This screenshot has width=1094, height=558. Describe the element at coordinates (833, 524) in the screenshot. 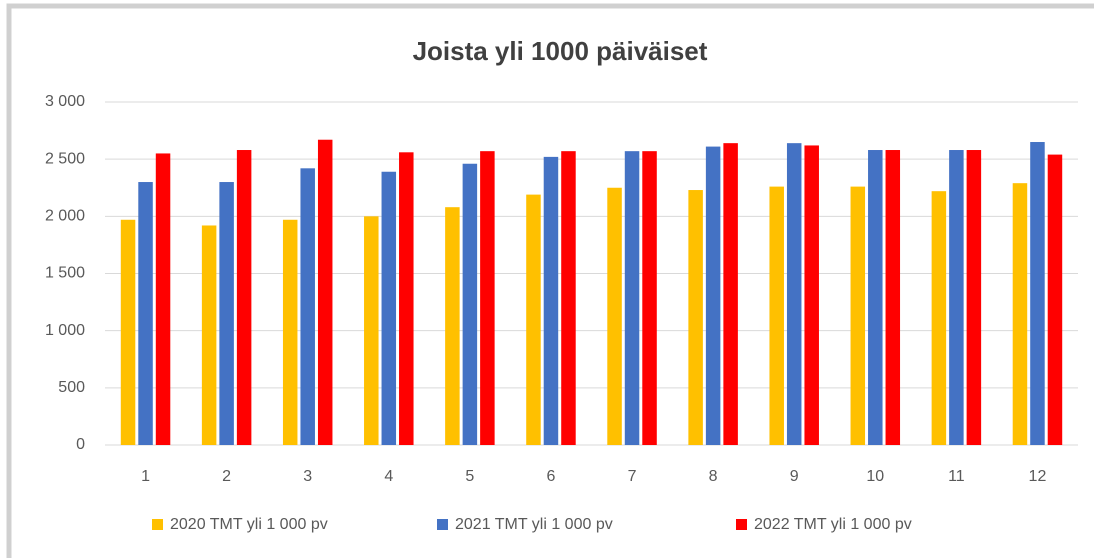

I see `legend-label: 2022 TMT yli 1 000 pv` at that location.